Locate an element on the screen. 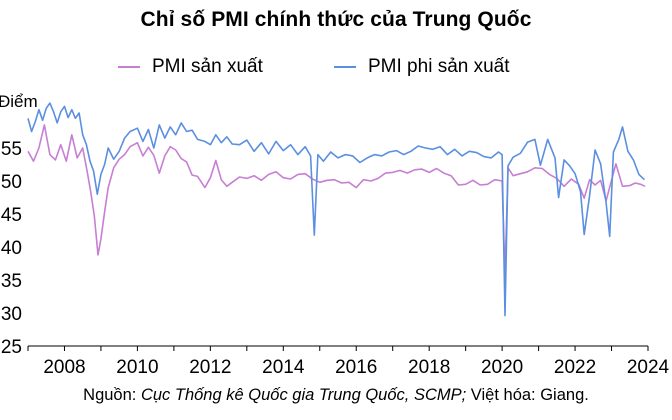 Image resolution: width=672 pixels, height=420 pixels. x-tick-label-2024: 2024 is located at coordinates (648, 367).